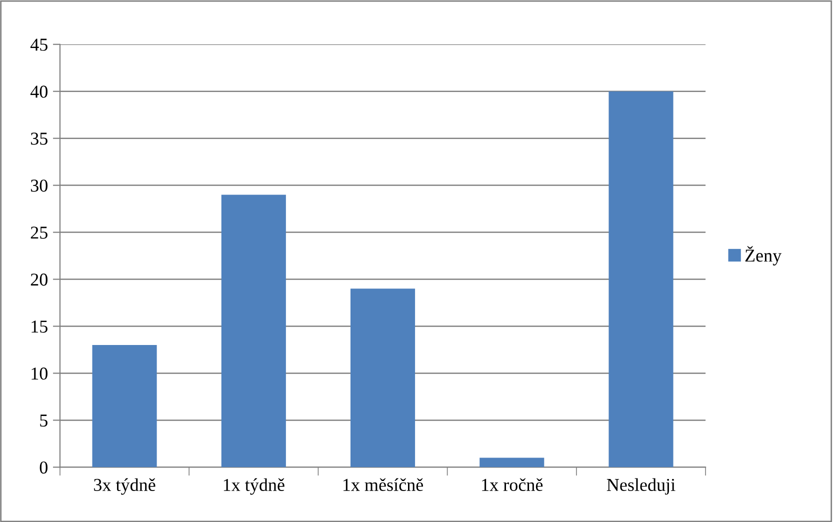 The image size is (833, 522). I want to click on y-tick-label: 25, so click(39, 232).